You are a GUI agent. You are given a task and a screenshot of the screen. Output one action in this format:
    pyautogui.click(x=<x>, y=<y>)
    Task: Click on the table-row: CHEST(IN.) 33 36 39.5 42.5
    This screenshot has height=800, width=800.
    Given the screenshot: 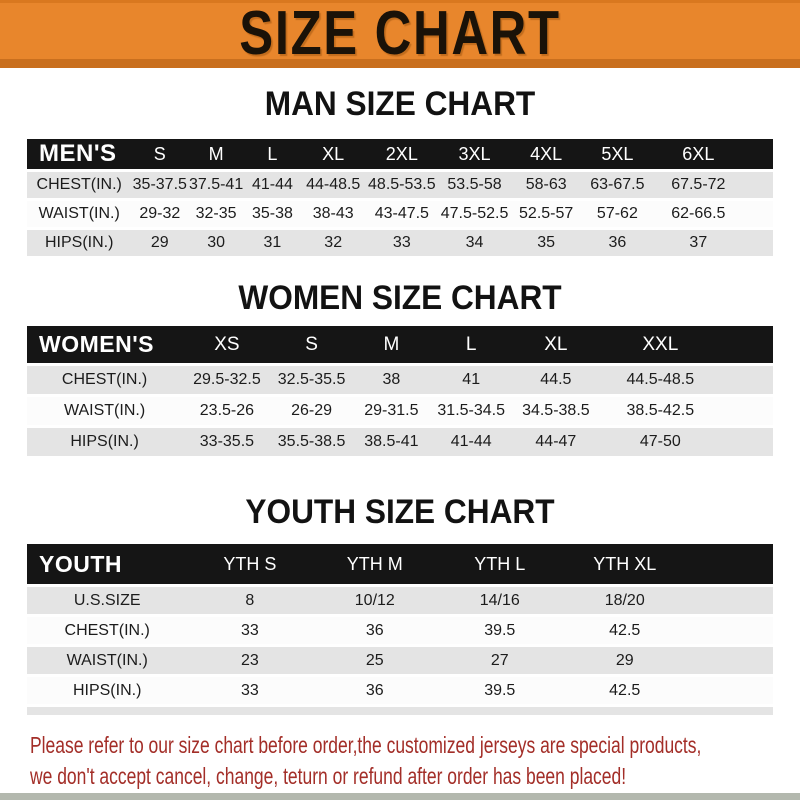 What is the action you would take?
    pyautogui.click(x=400, y=630)
    